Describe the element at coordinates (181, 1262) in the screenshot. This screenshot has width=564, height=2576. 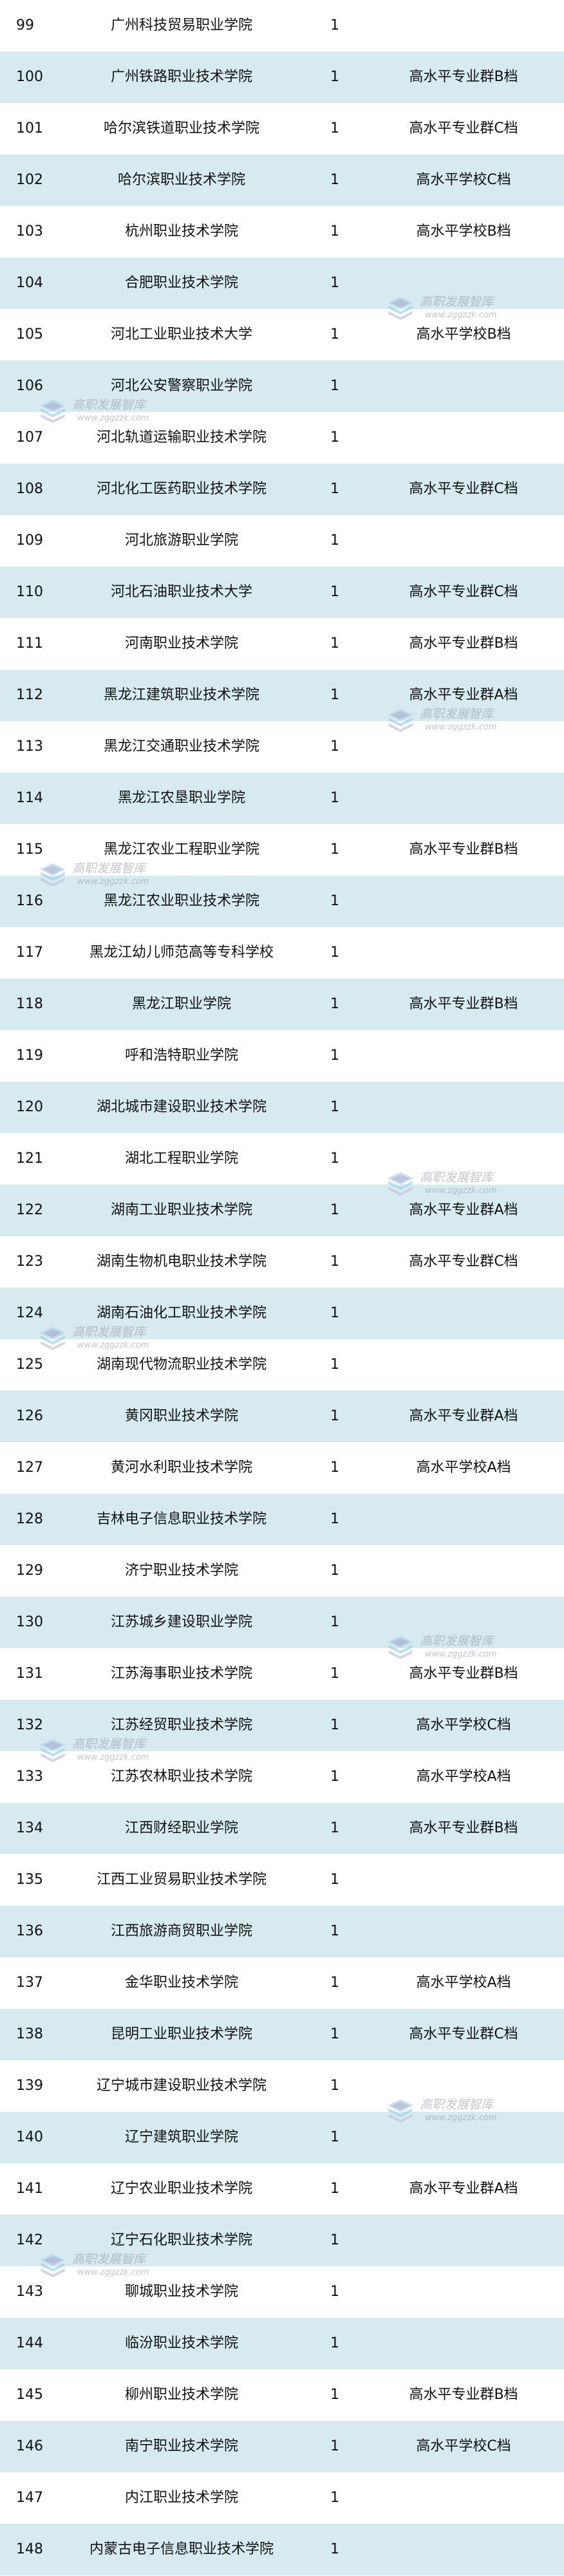
I see `college-name-cell: 湖南生物机电职业技术学院` at that location.